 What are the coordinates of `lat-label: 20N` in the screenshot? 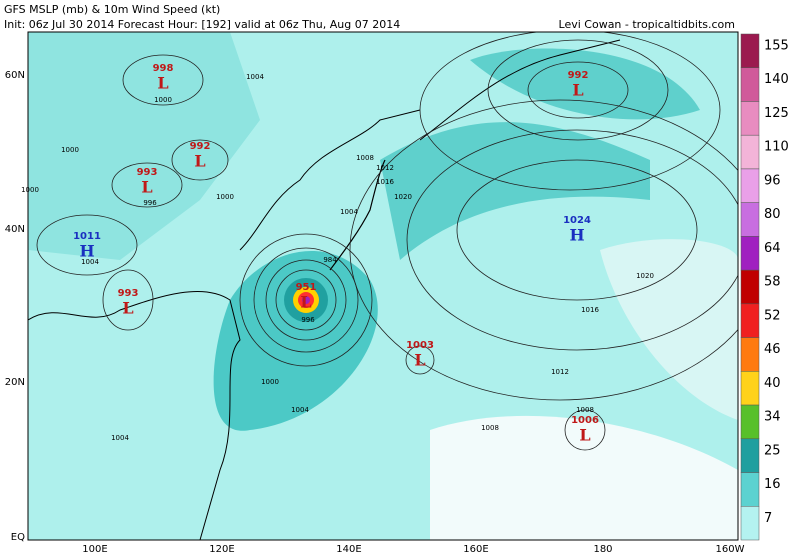 It's located at (15, 382).